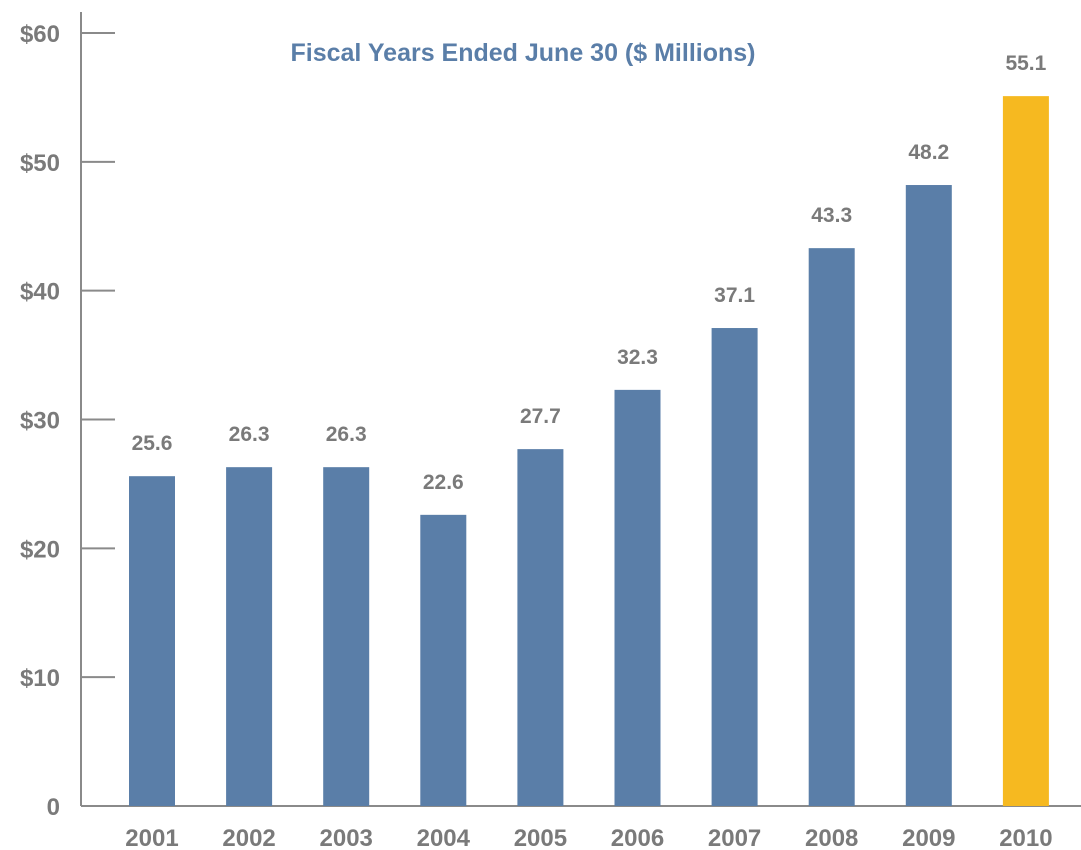 The width and height of the screenshot is (1081, 850). I want to click on data-label-2005: 27.7, so click(540, 416).